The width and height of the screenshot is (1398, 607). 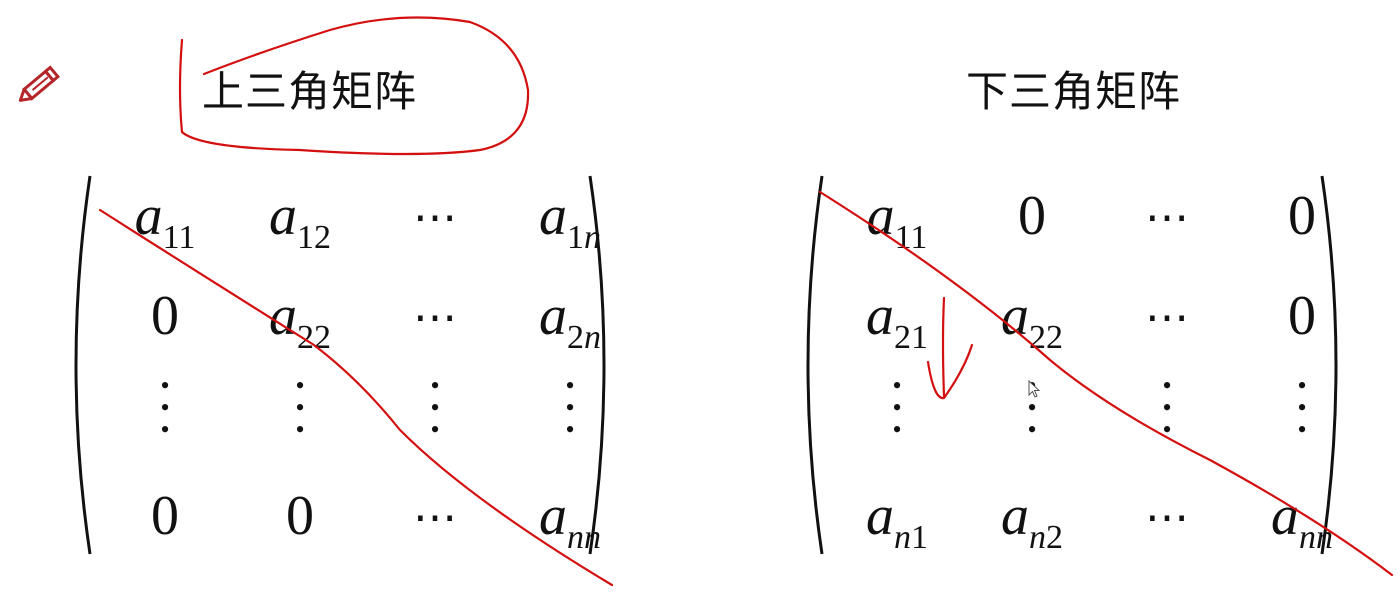 What do you see at coordinates (897, 521) in the screenshot?
I see `matrix-entry: an1` at bounding box center [897, 521].